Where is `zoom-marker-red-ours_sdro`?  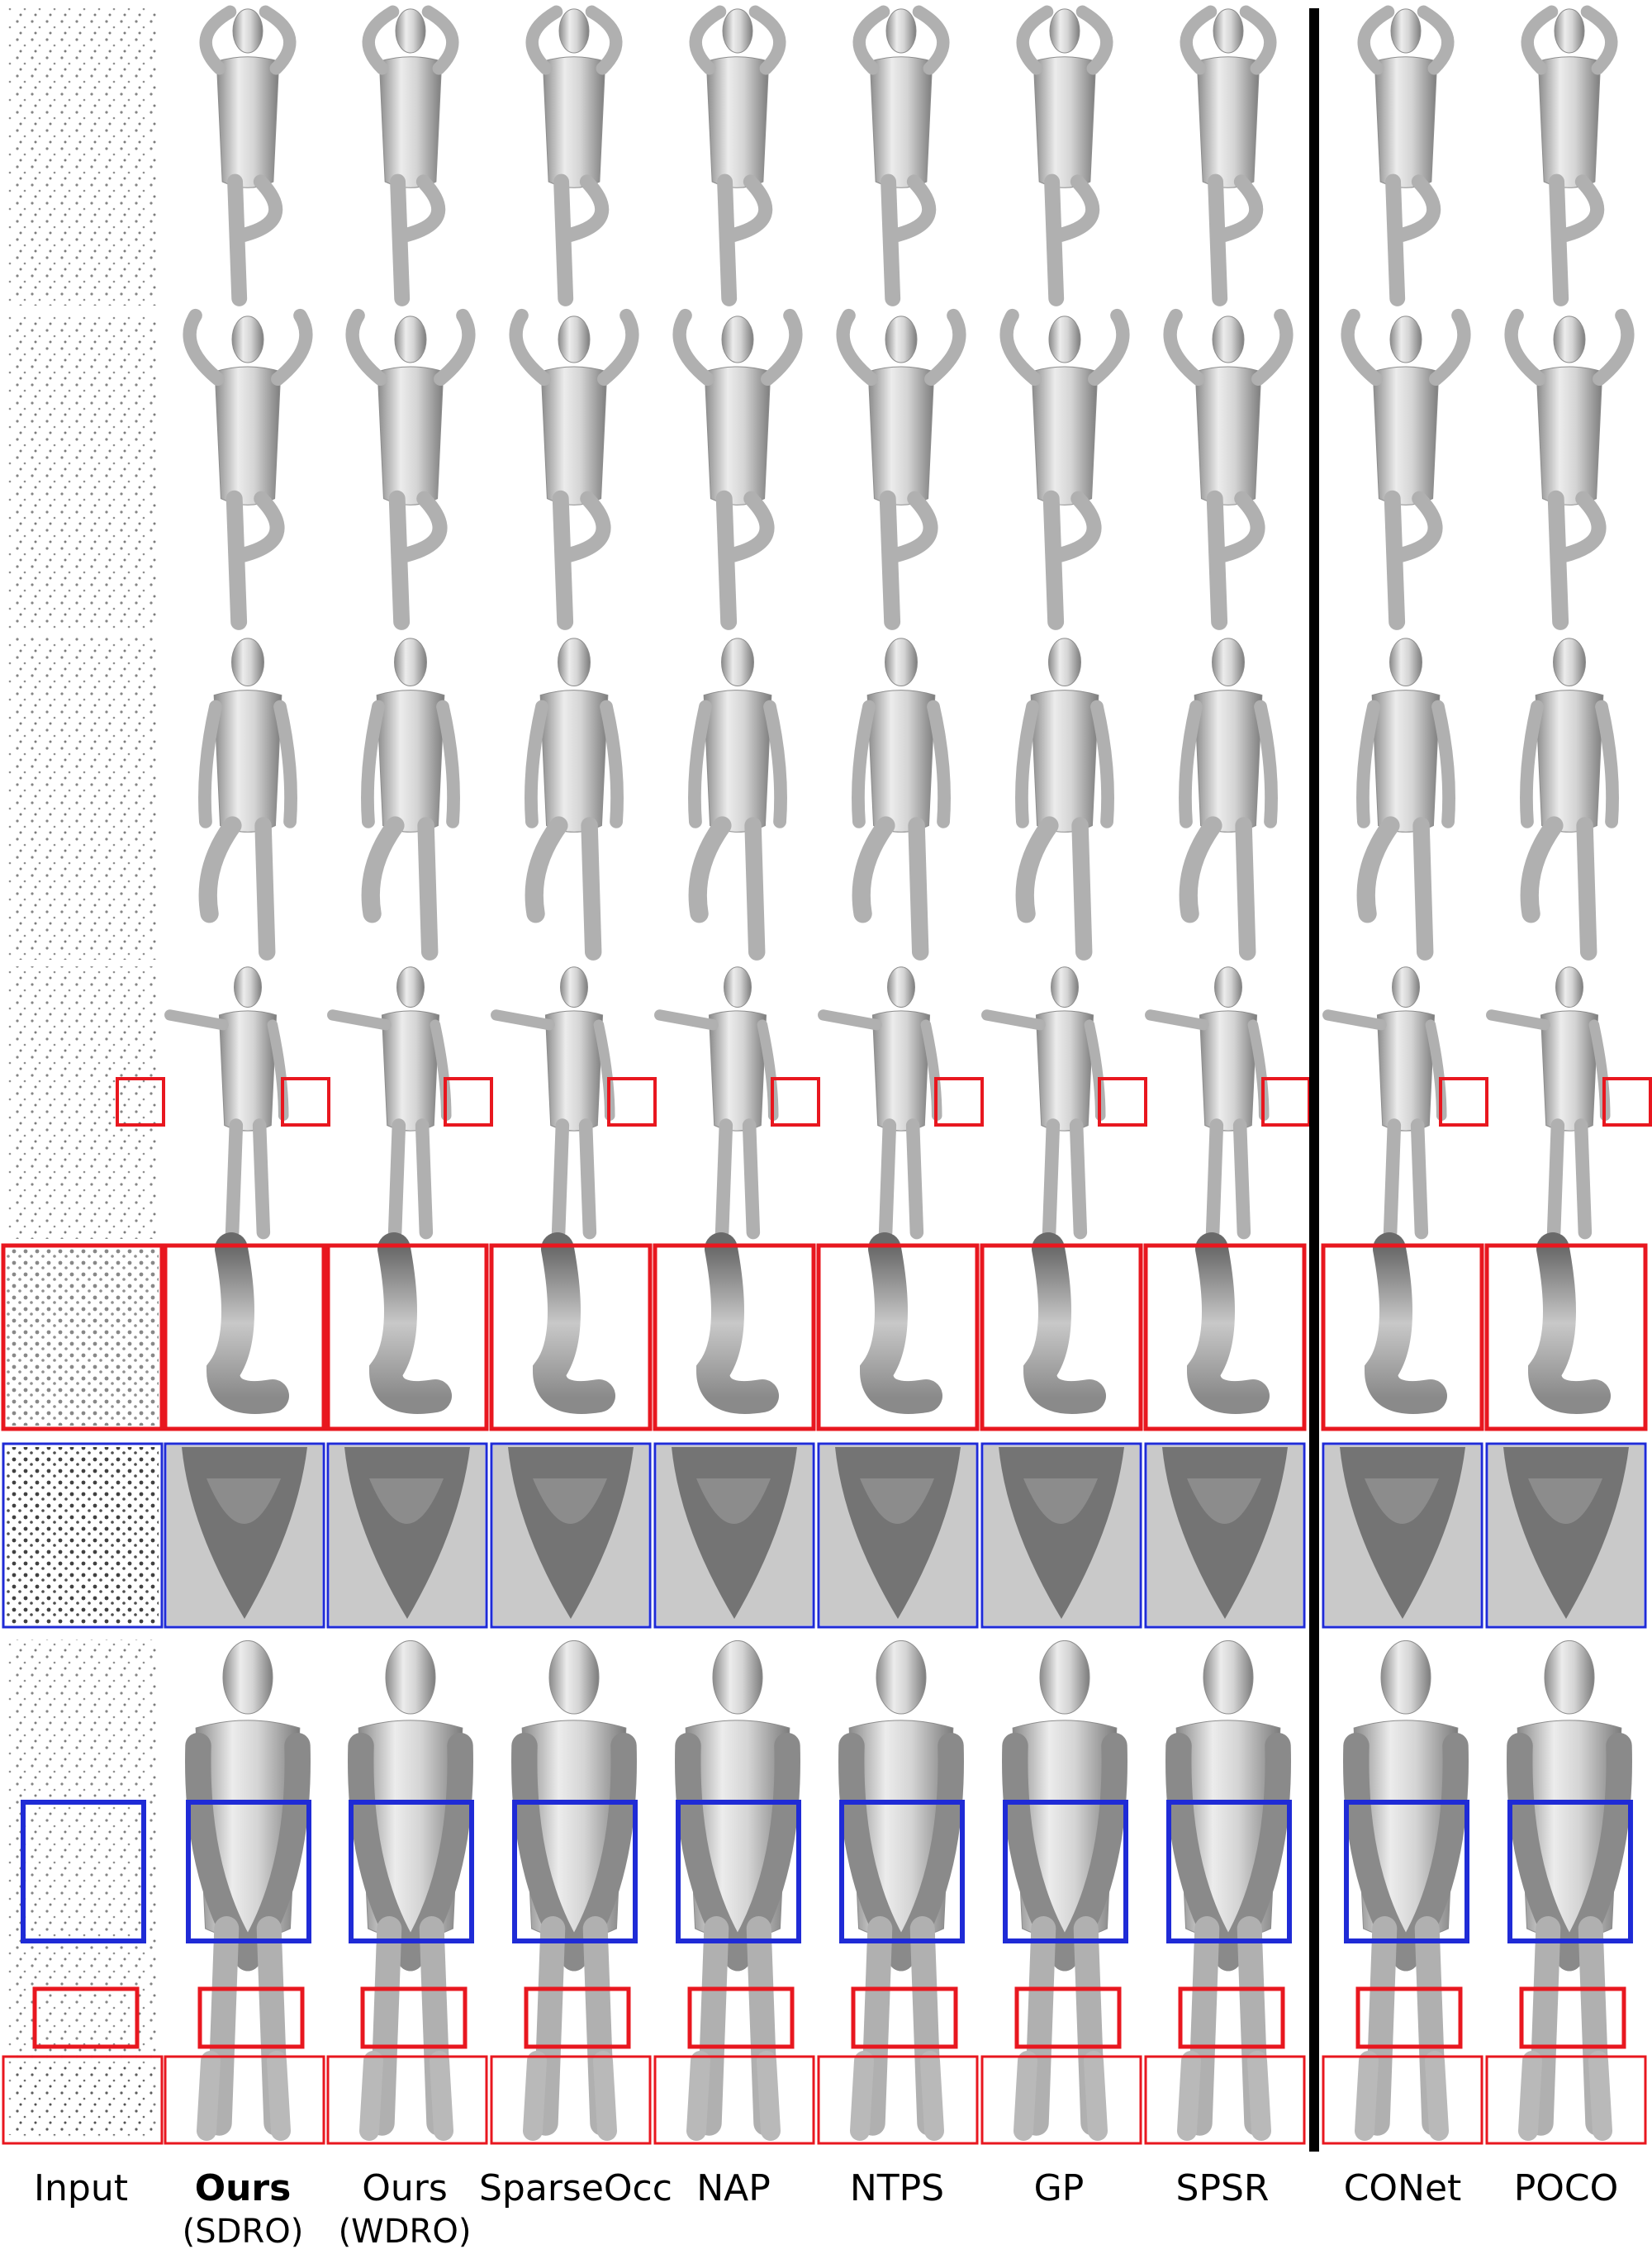
zoom-marker-red-ours_sdro is located at coordinates (305, 1102).